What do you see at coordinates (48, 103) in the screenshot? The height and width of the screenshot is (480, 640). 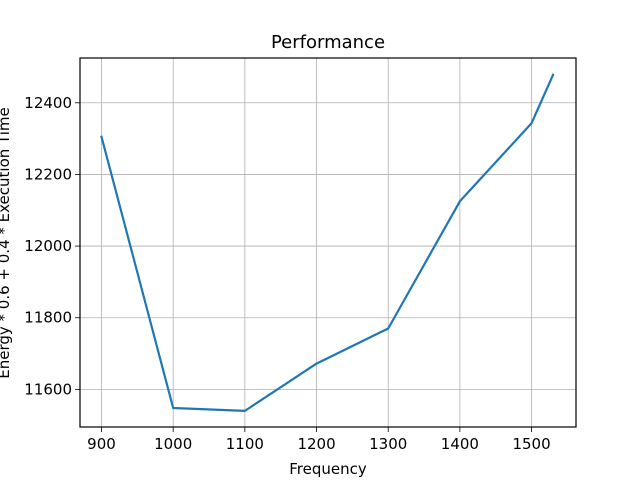 I see `y-tick-label: 12400` at bounding box center [48, 103].